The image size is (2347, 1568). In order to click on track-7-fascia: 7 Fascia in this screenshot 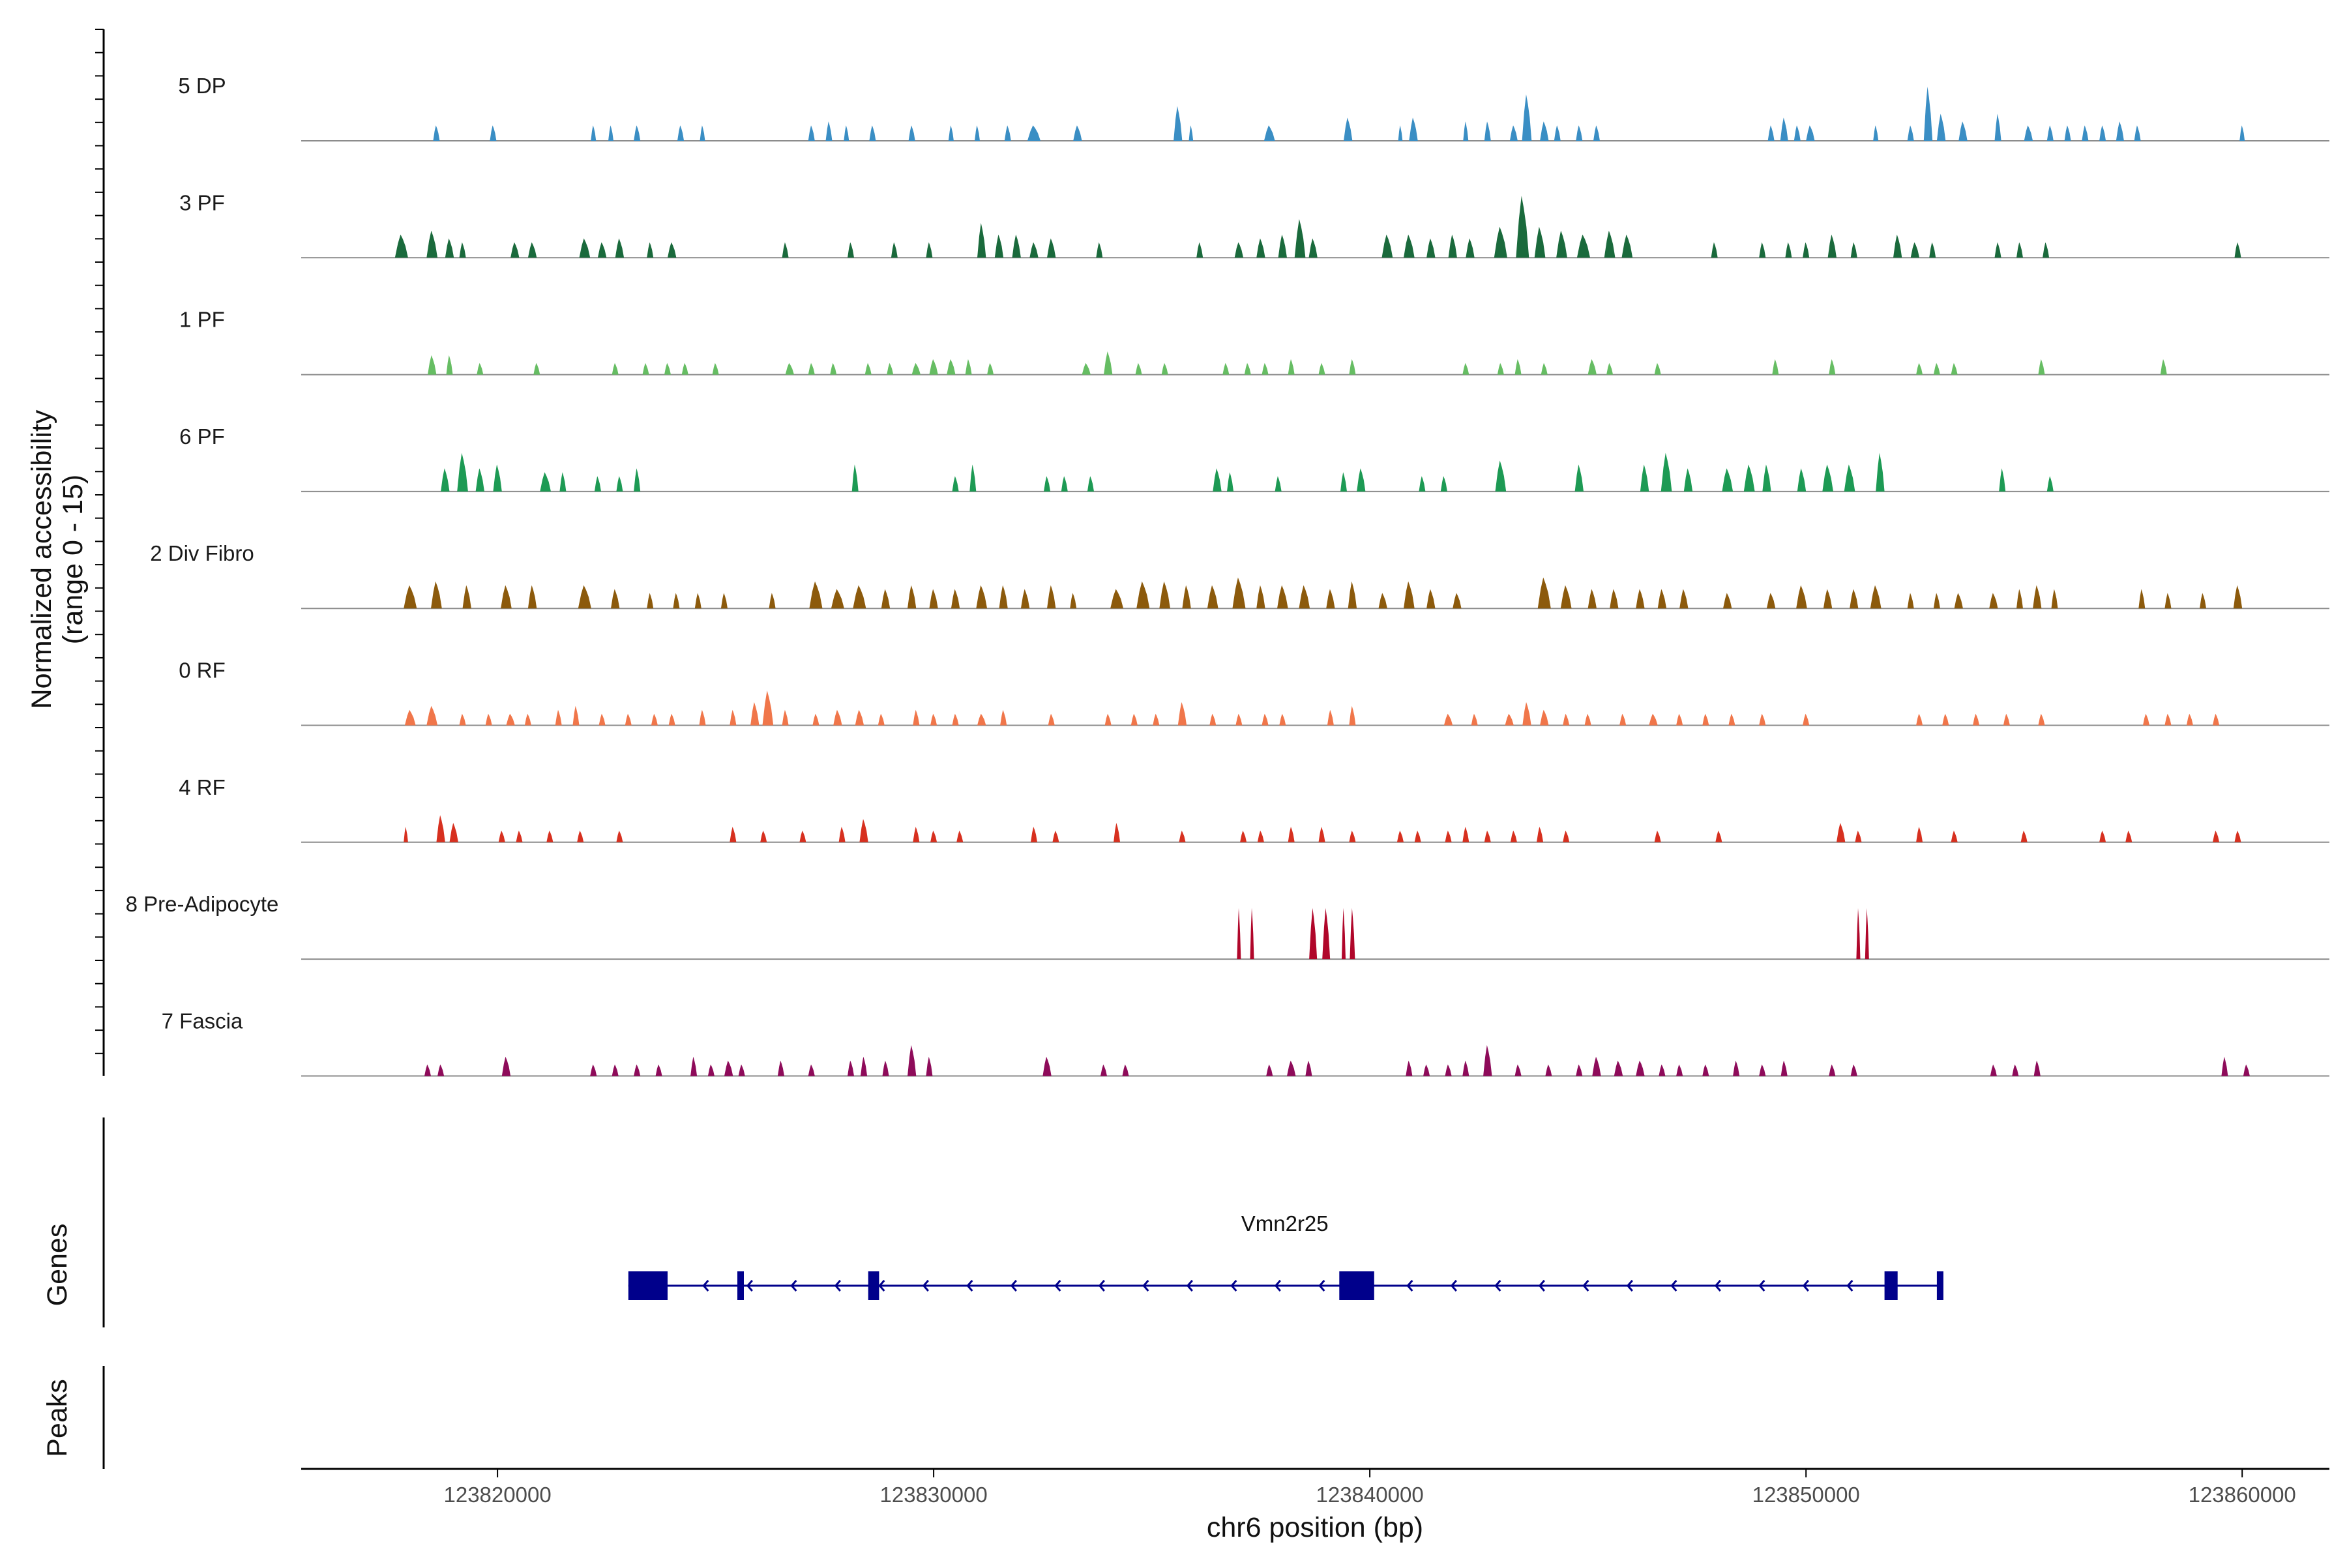, I will do `click(1245, 1043)`.